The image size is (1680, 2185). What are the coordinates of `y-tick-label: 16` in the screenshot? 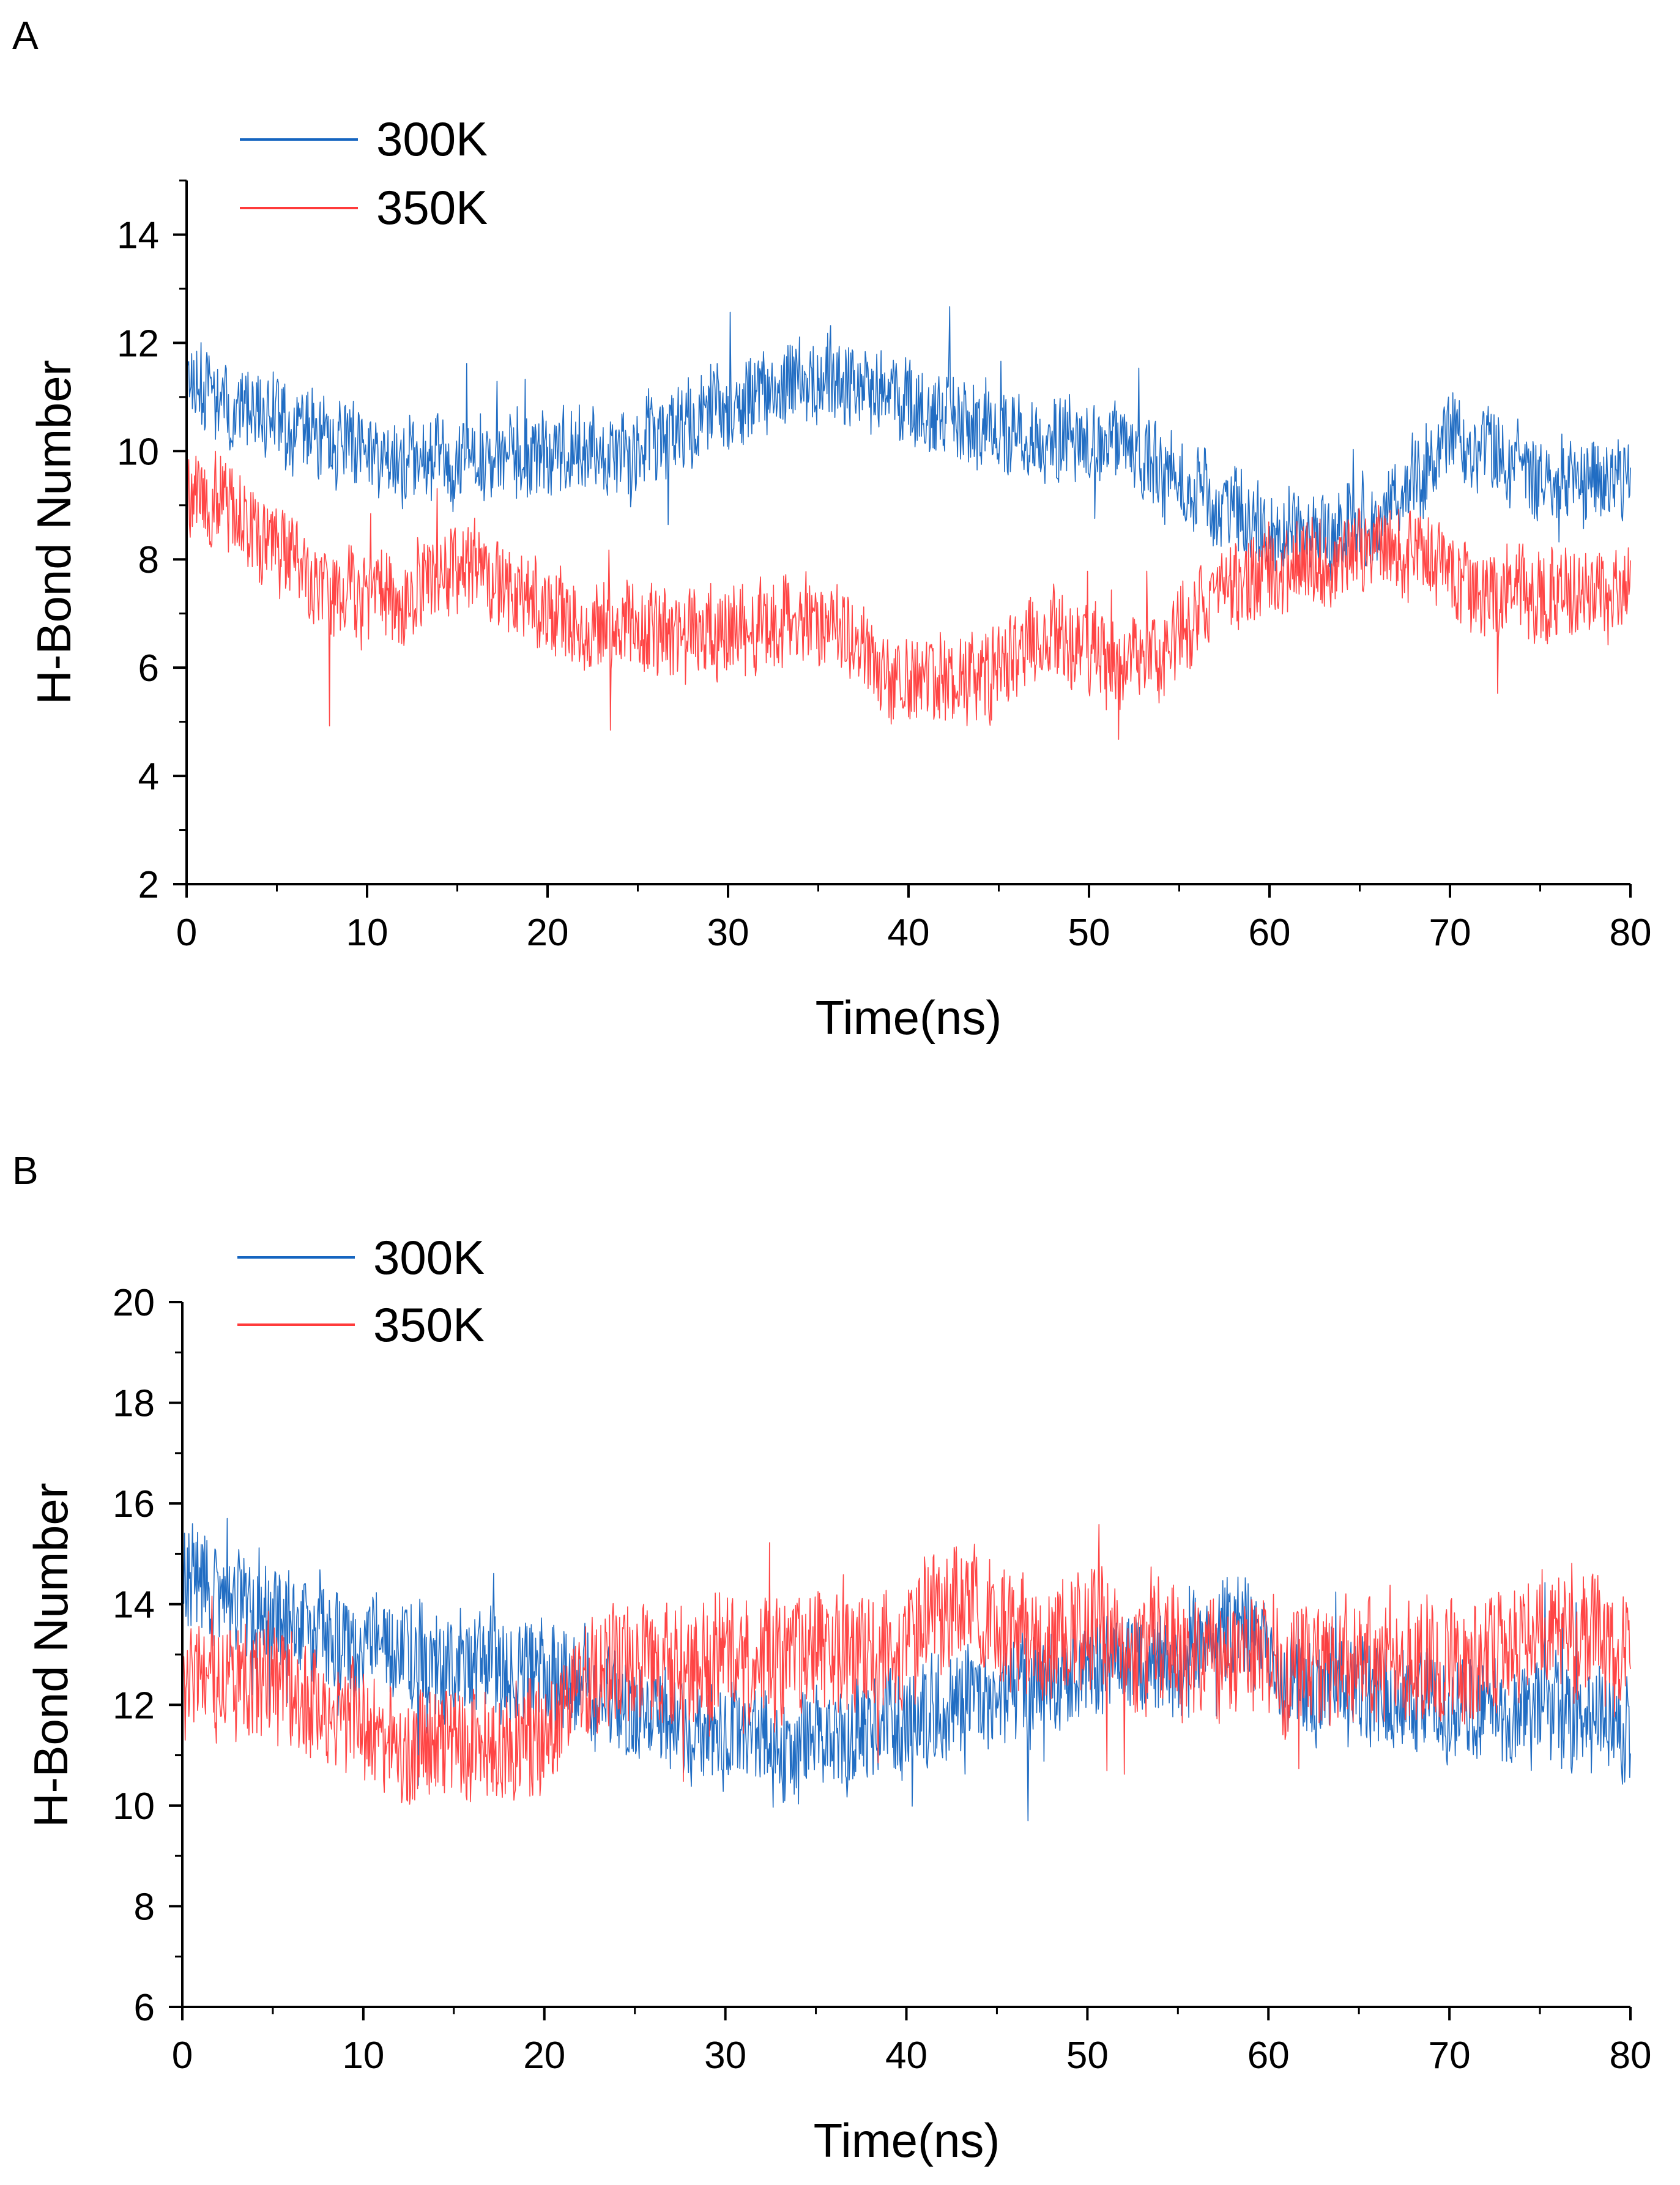 It's located at (134, 1504).